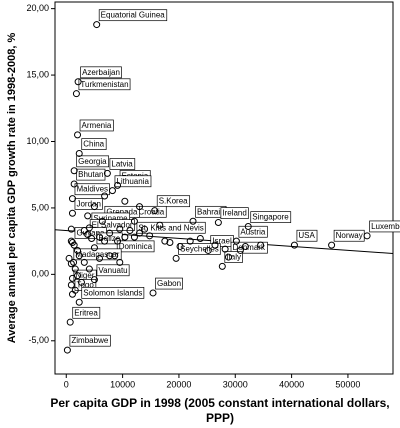 This screenshot has width=400, height=428. I want to click on point-label: Maldives, so click(92, 189).